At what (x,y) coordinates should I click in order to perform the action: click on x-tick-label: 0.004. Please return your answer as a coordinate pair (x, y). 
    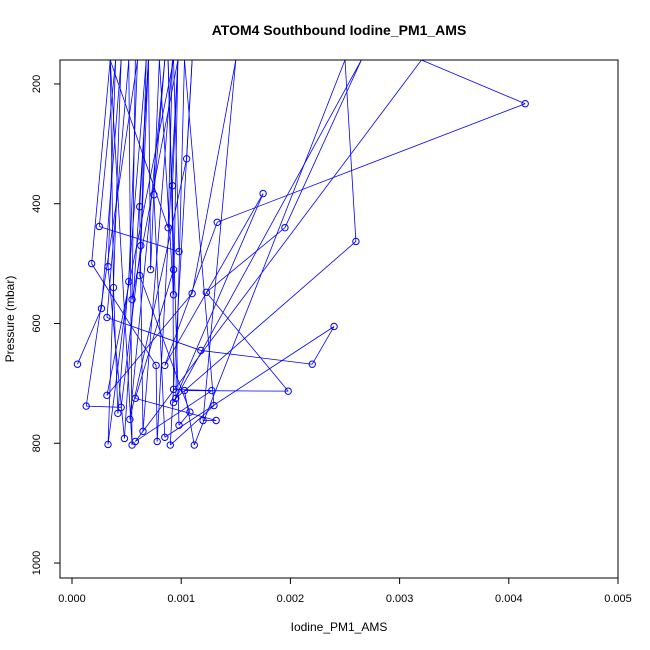
    Looking at the image, I should click on (509, 599).